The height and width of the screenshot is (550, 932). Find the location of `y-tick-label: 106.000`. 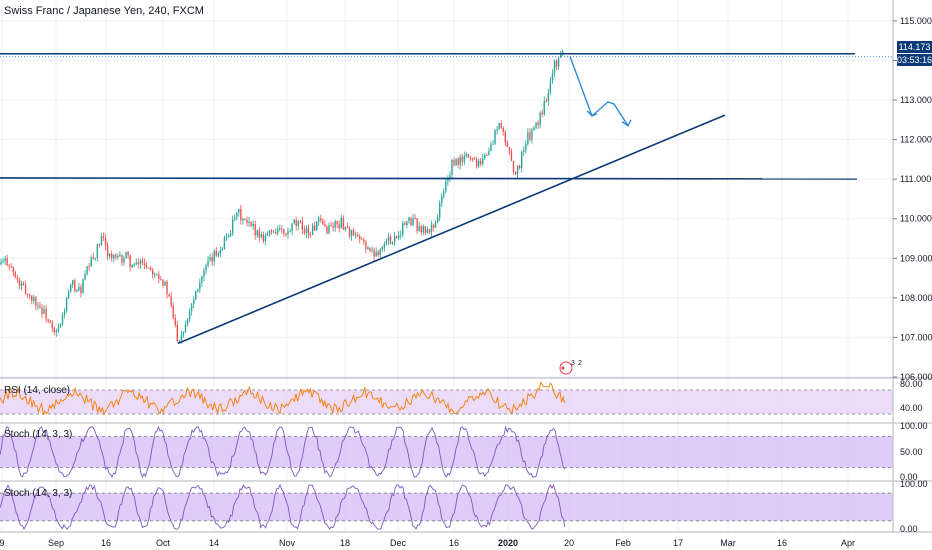

y-tick-label: 106.000 is located at coordinates (916, 377).